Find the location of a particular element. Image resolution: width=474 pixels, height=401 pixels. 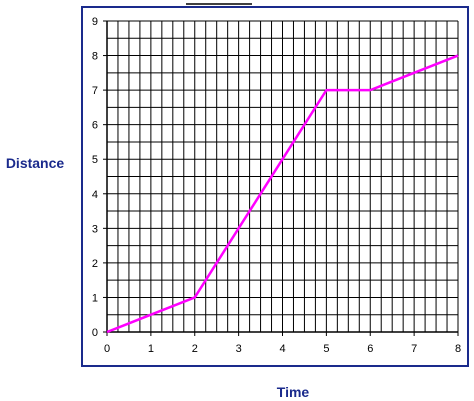

x-tick-label: 4 is located at coordinates (282, 349).